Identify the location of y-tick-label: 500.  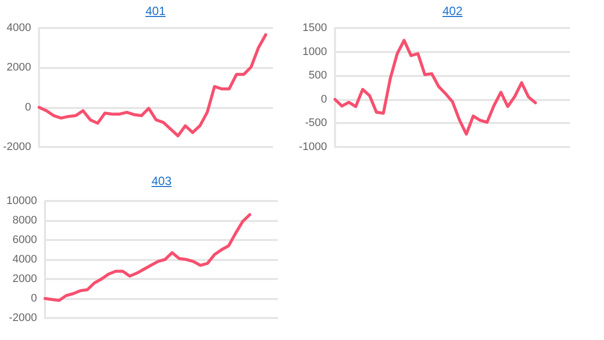
(317, 76).